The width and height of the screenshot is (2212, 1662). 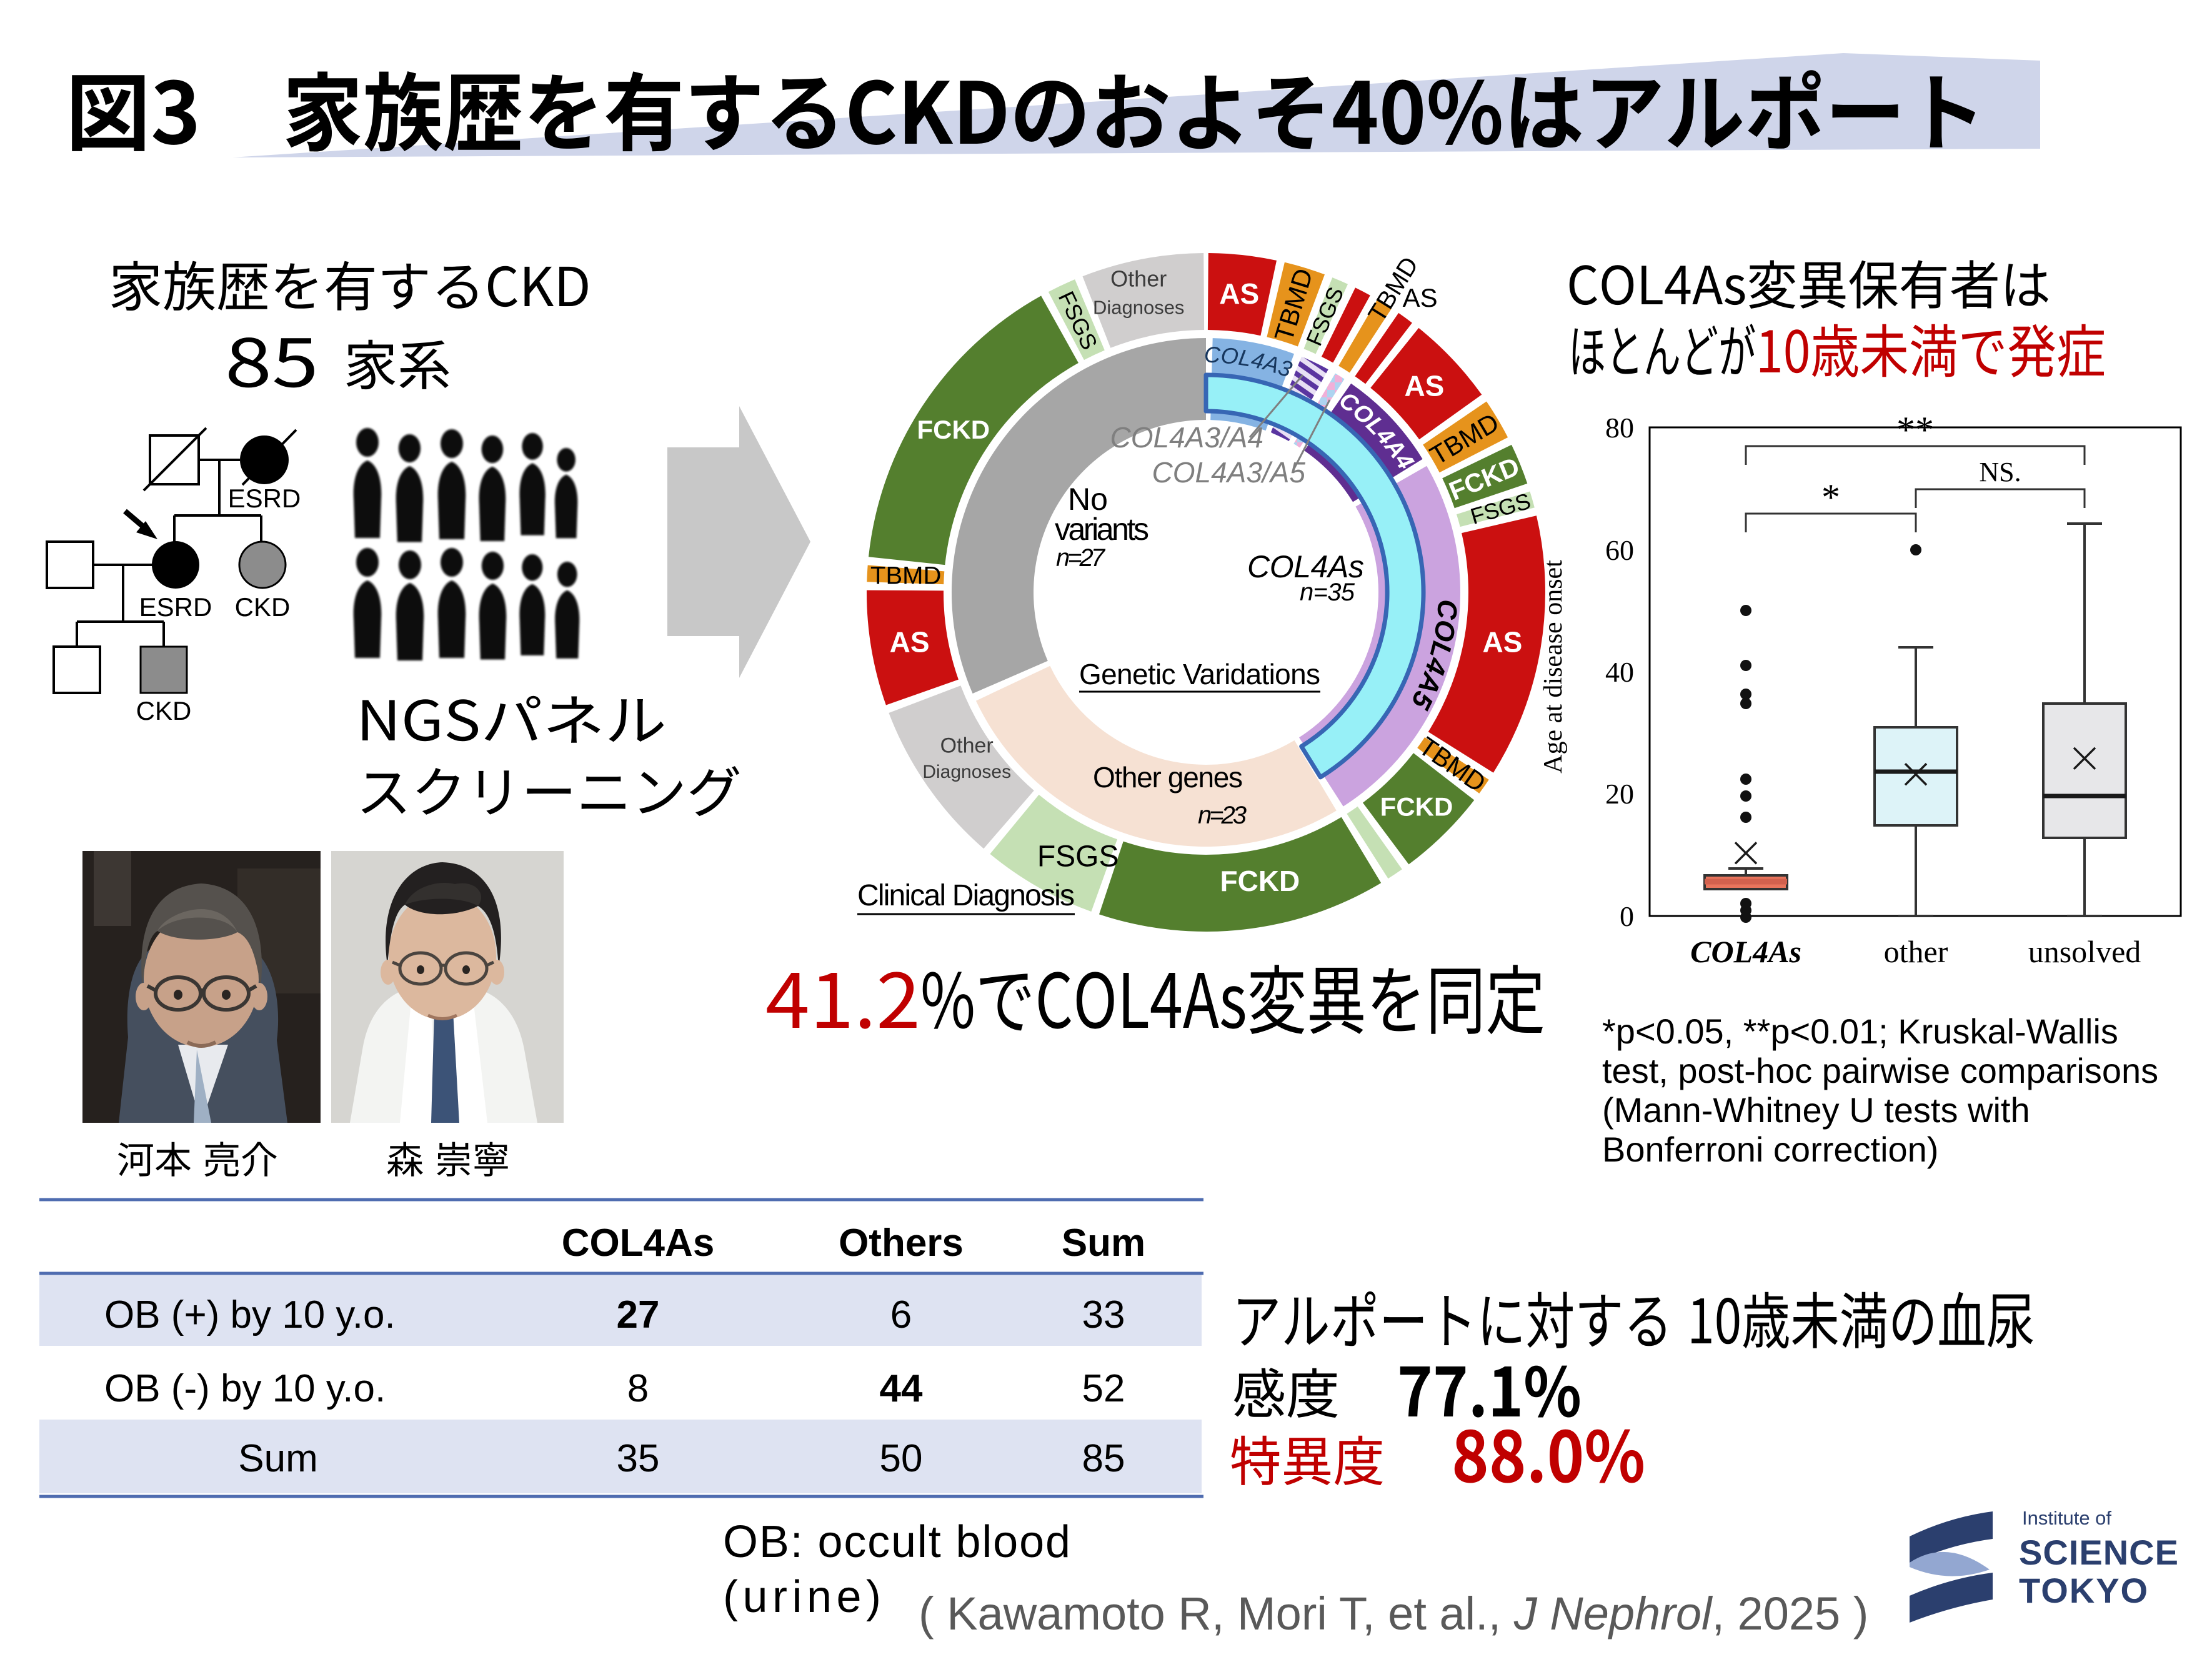 What do you see at coordinates (901, 1314) in the screenshot?
I see `svg-text: 6` at bounding box center [901, 1314].